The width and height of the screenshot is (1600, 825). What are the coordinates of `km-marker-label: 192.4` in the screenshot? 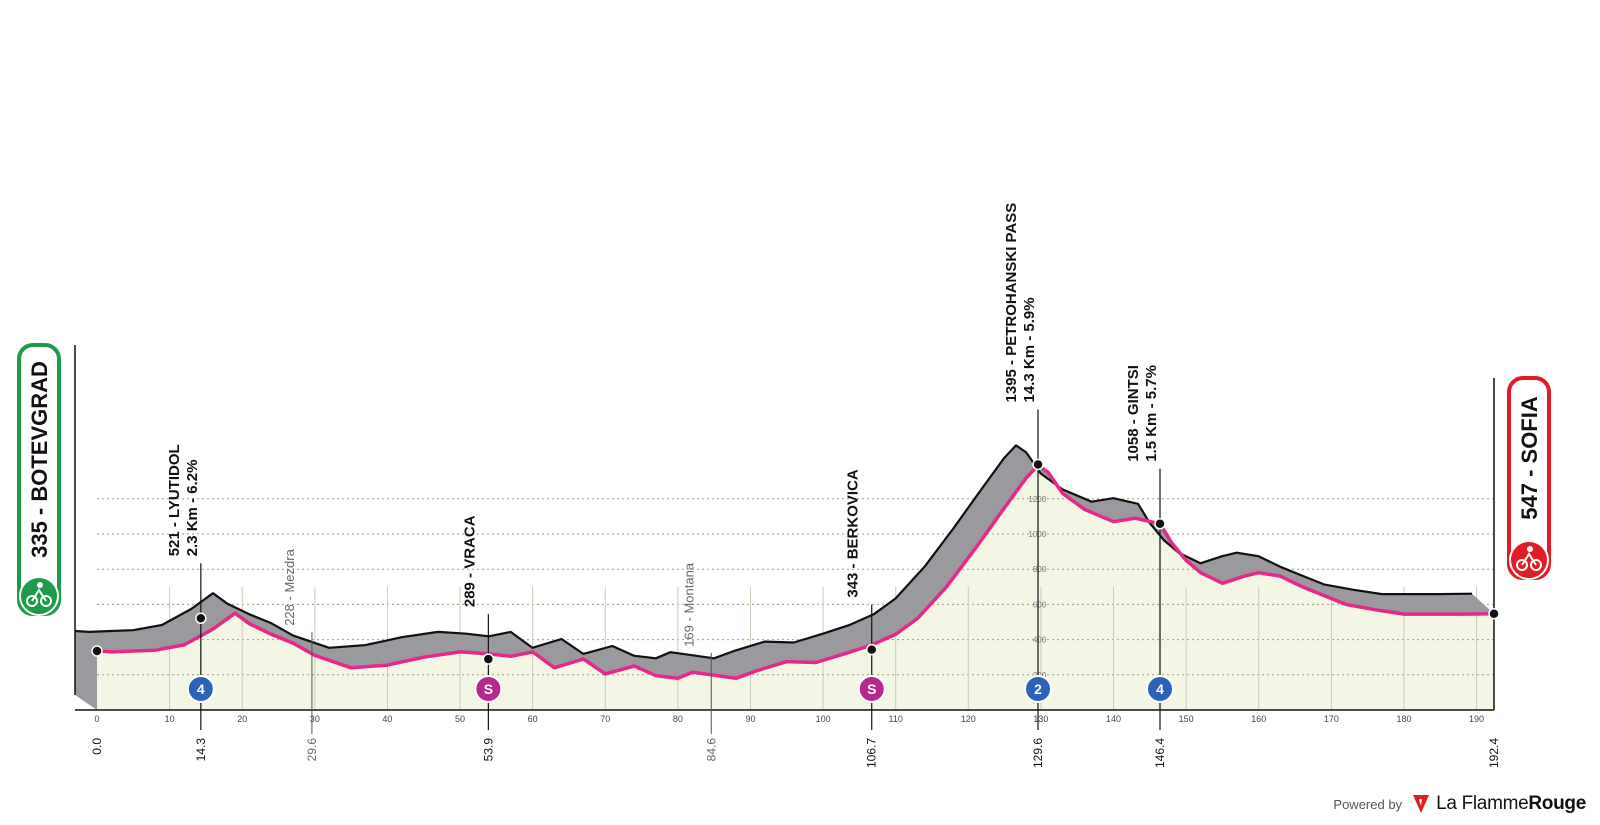 It's located at (1494, 753).